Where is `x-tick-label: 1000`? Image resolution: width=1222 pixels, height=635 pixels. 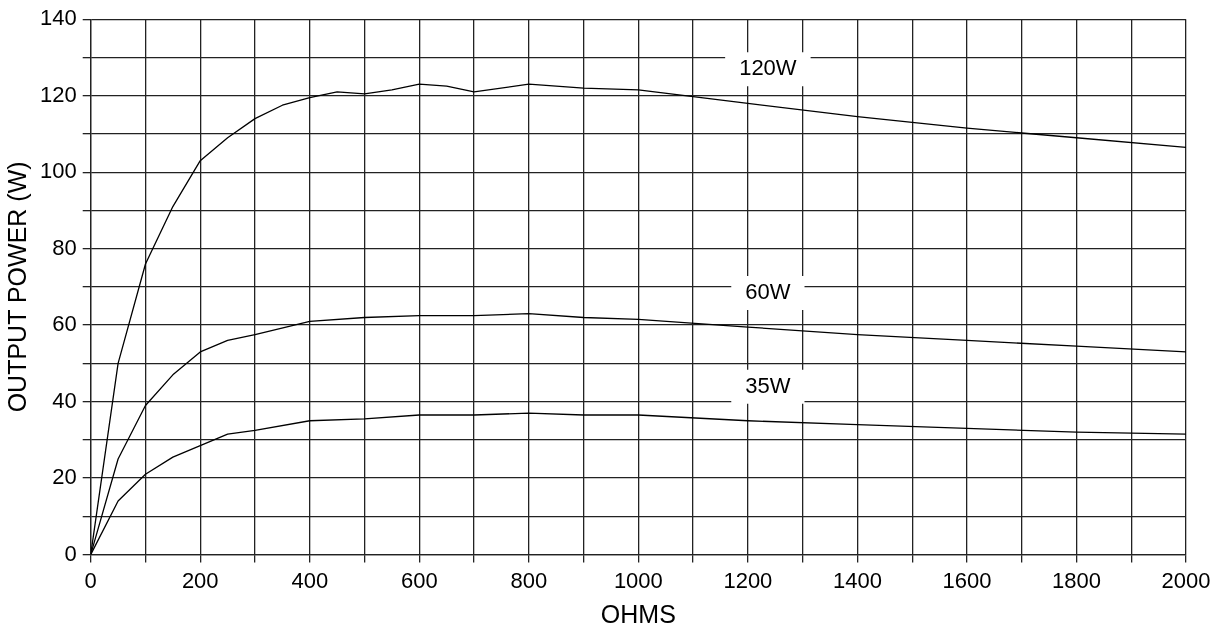
x-tick-label: 1000 is located at coordinates (638, 580).